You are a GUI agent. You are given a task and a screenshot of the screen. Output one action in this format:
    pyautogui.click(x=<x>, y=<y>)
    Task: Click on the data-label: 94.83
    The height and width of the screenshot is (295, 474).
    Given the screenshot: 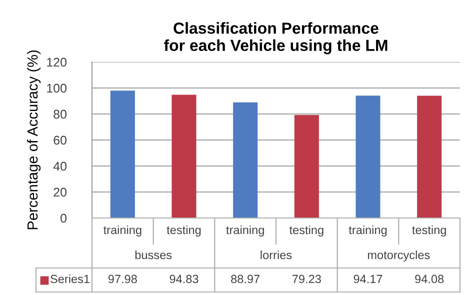 What is the action you would take?
    pyautogui.click(x=184, y=279)
    